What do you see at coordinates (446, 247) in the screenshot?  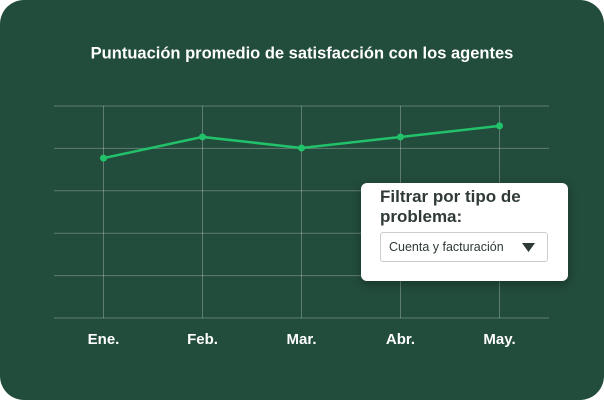 I see `dropdown-value: Cuenta y facturación` at bounding box center [446, 247].